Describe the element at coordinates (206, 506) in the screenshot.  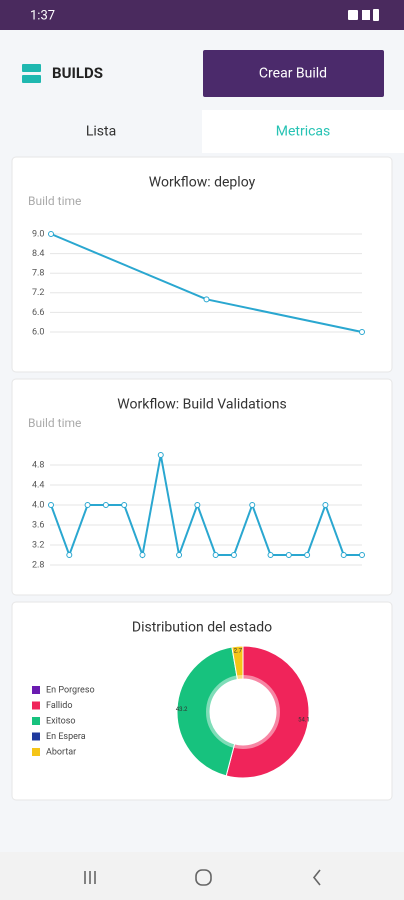
I see `line` at that location.